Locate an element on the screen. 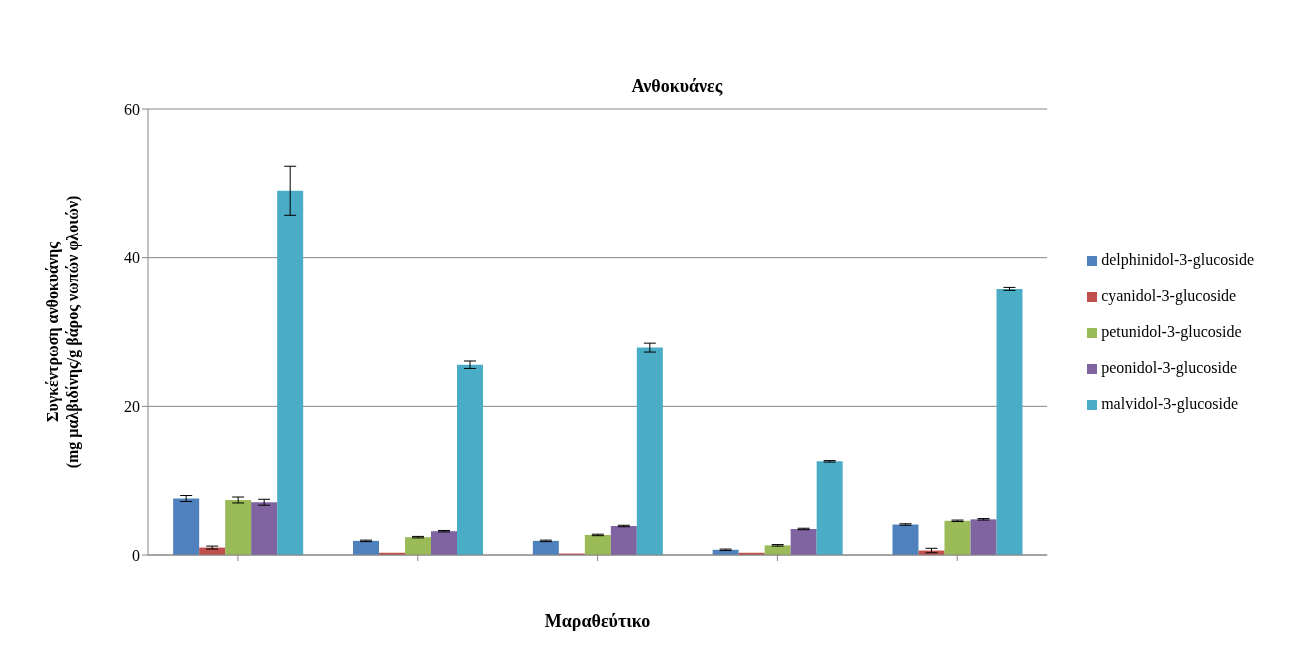 The image size is (1292, 663). text: Συγκέντρωση ανθοκυάνης is located at coordinates (52, 332).